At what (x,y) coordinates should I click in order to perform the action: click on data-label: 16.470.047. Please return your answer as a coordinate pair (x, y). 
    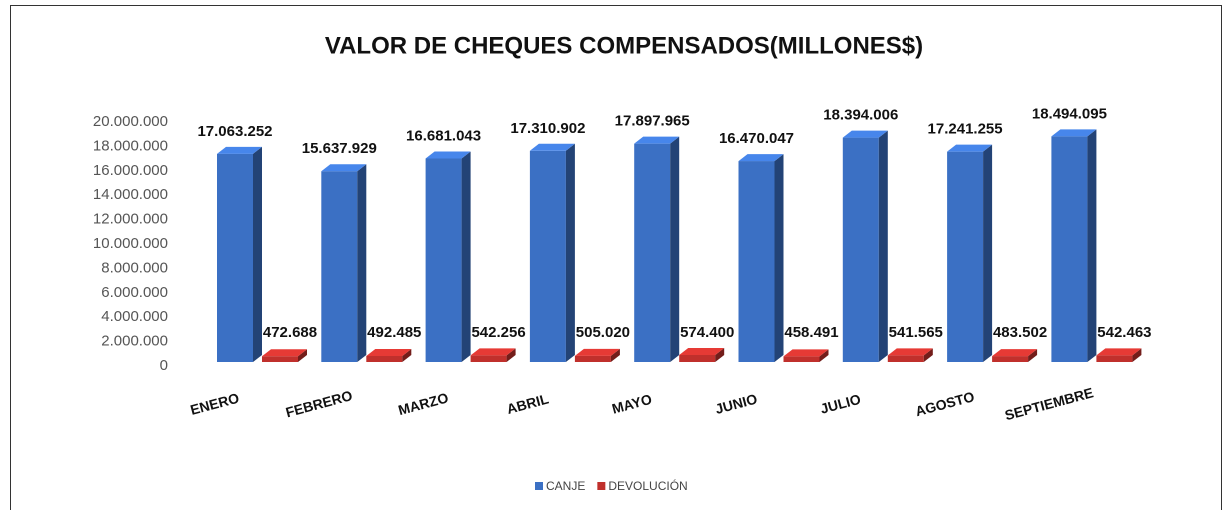
    Looking at the image, I should click on (756, 138).